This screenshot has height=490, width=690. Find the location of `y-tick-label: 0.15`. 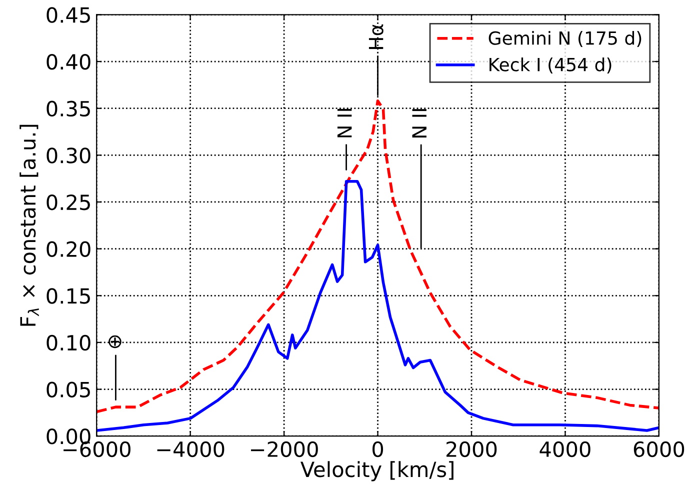

y-tick-label: 0.15 is located at coordinates (68, 296).